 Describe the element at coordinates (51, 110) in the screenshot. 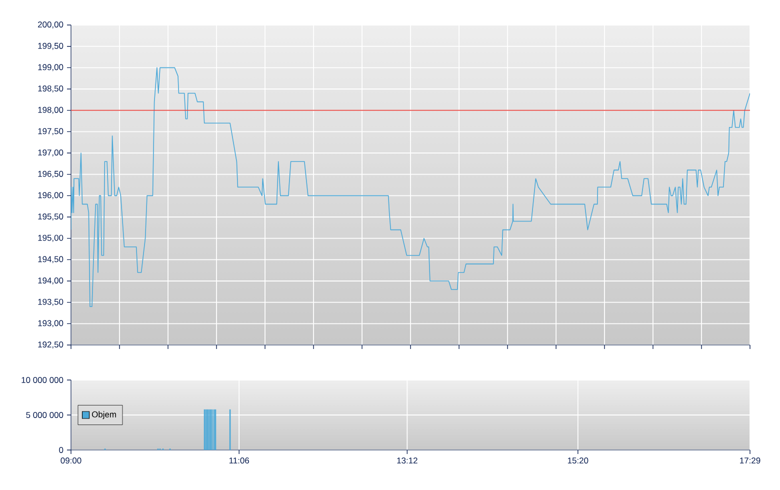

I see `y-tick-label: 198,00` at that location.